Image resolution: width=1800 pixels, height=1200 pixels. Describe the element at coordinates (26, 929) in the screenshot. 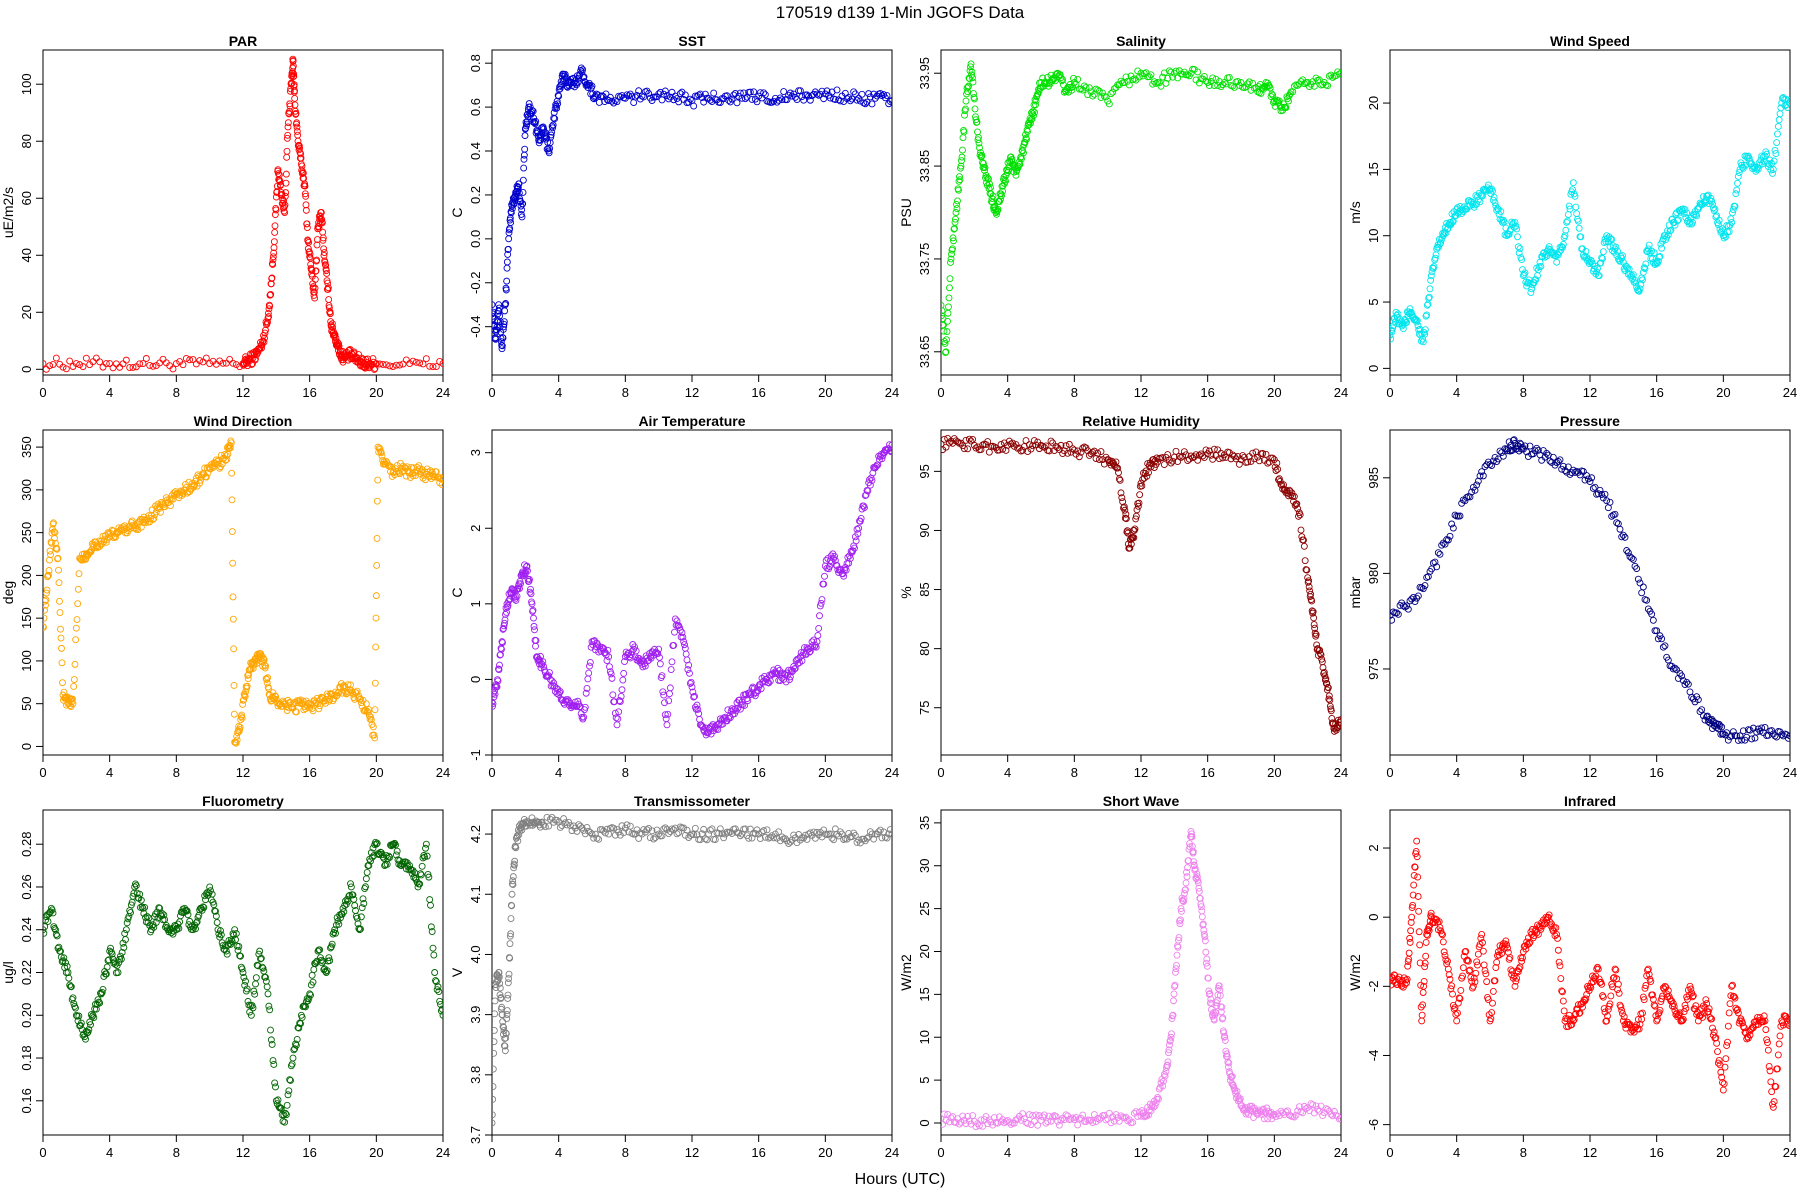

I see `fluorometry-ytick-label: 0.24` at that location.